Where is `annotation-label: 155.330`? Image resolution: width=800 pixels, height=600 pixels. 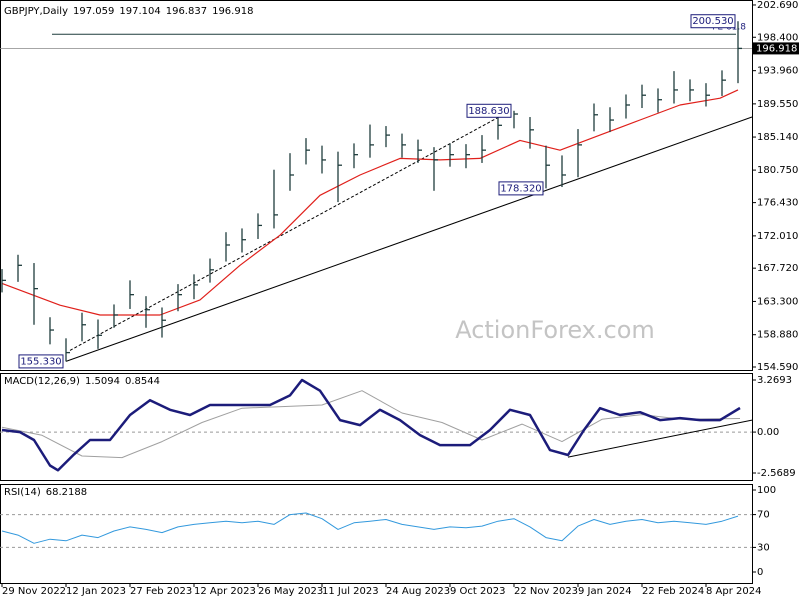
annotation-label: 155.330 is located at coordinates (40, 361).